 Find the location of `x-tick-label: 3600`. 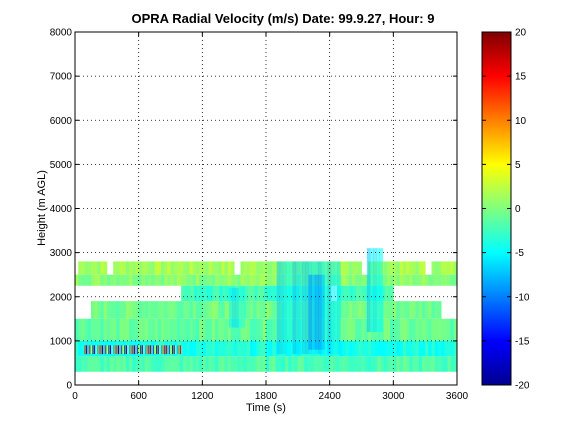

x-tick-label: 3600 is located at coordinates (457, 396).